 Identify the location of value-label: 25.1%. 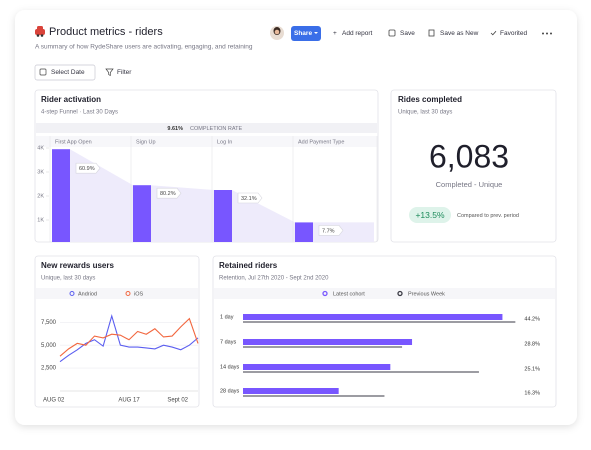
(532, 369).